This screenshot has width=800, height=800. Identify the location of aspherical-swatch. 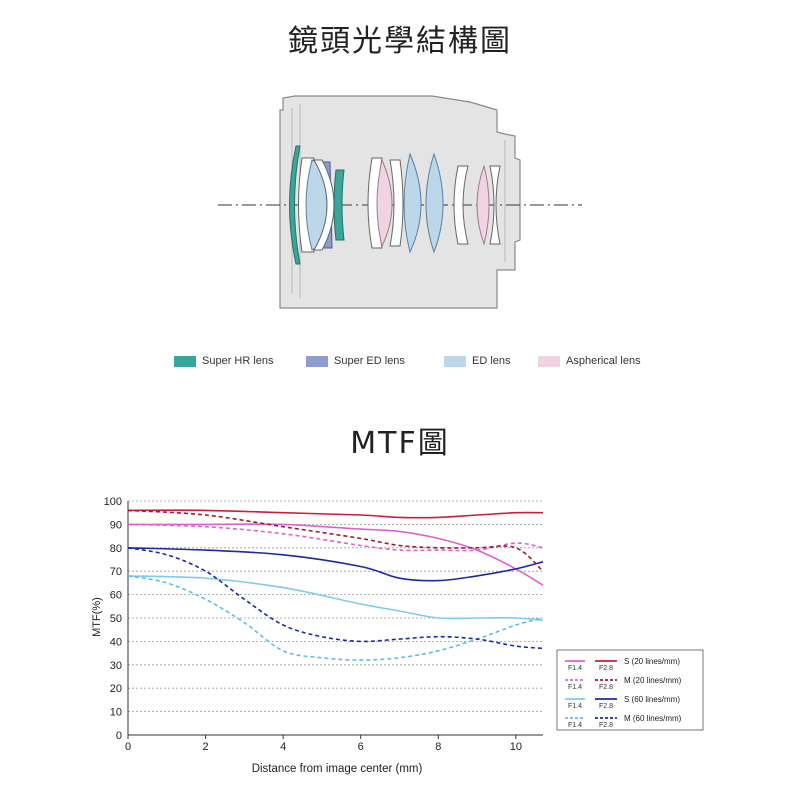
(549, 361).